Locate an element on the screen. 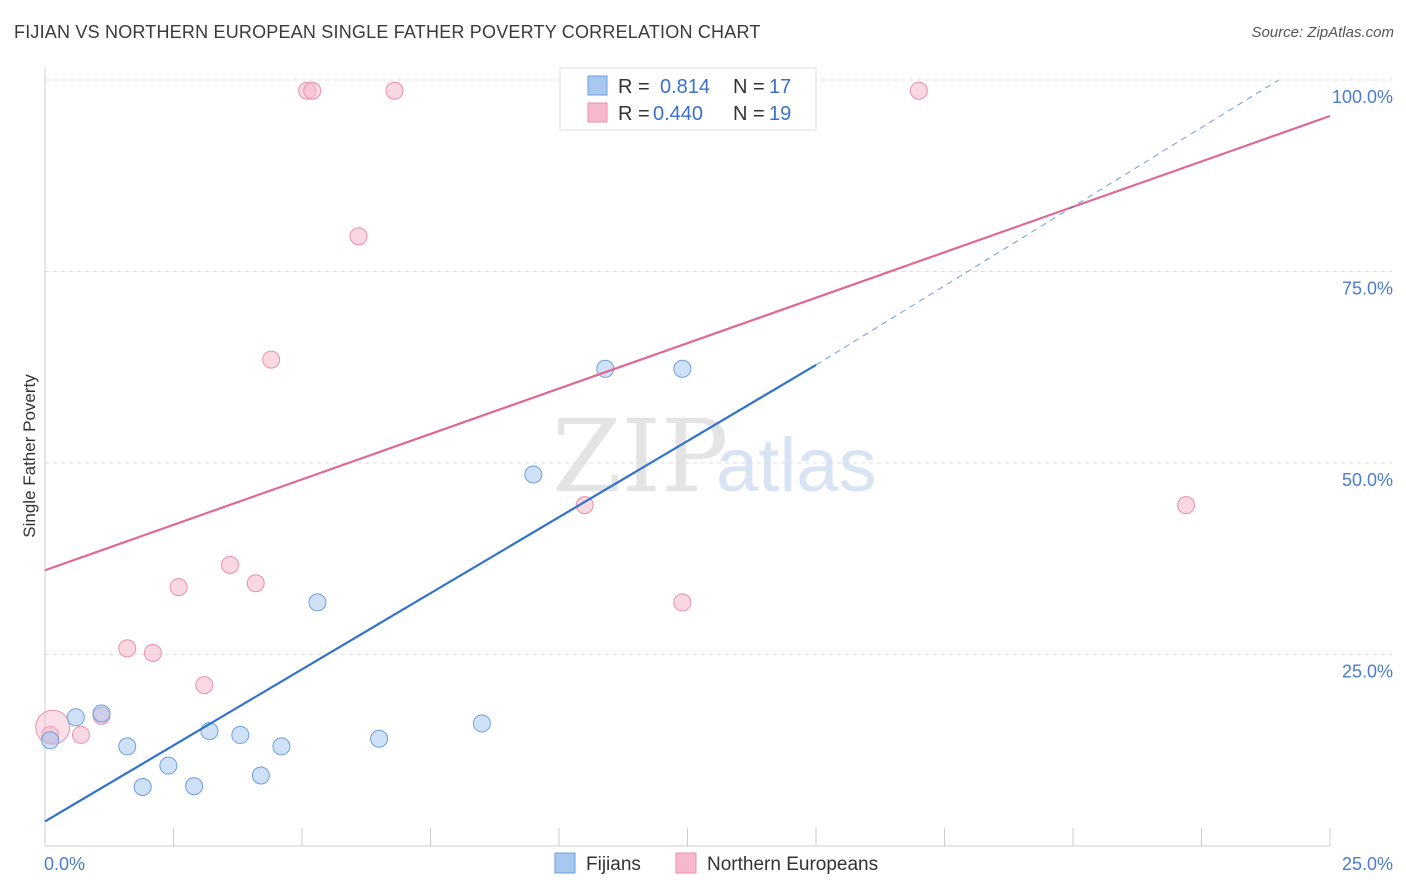 The width and height of the screenshot is (1406, 892). legend-n-label-northern: N = is located at coordinates (749, 114).